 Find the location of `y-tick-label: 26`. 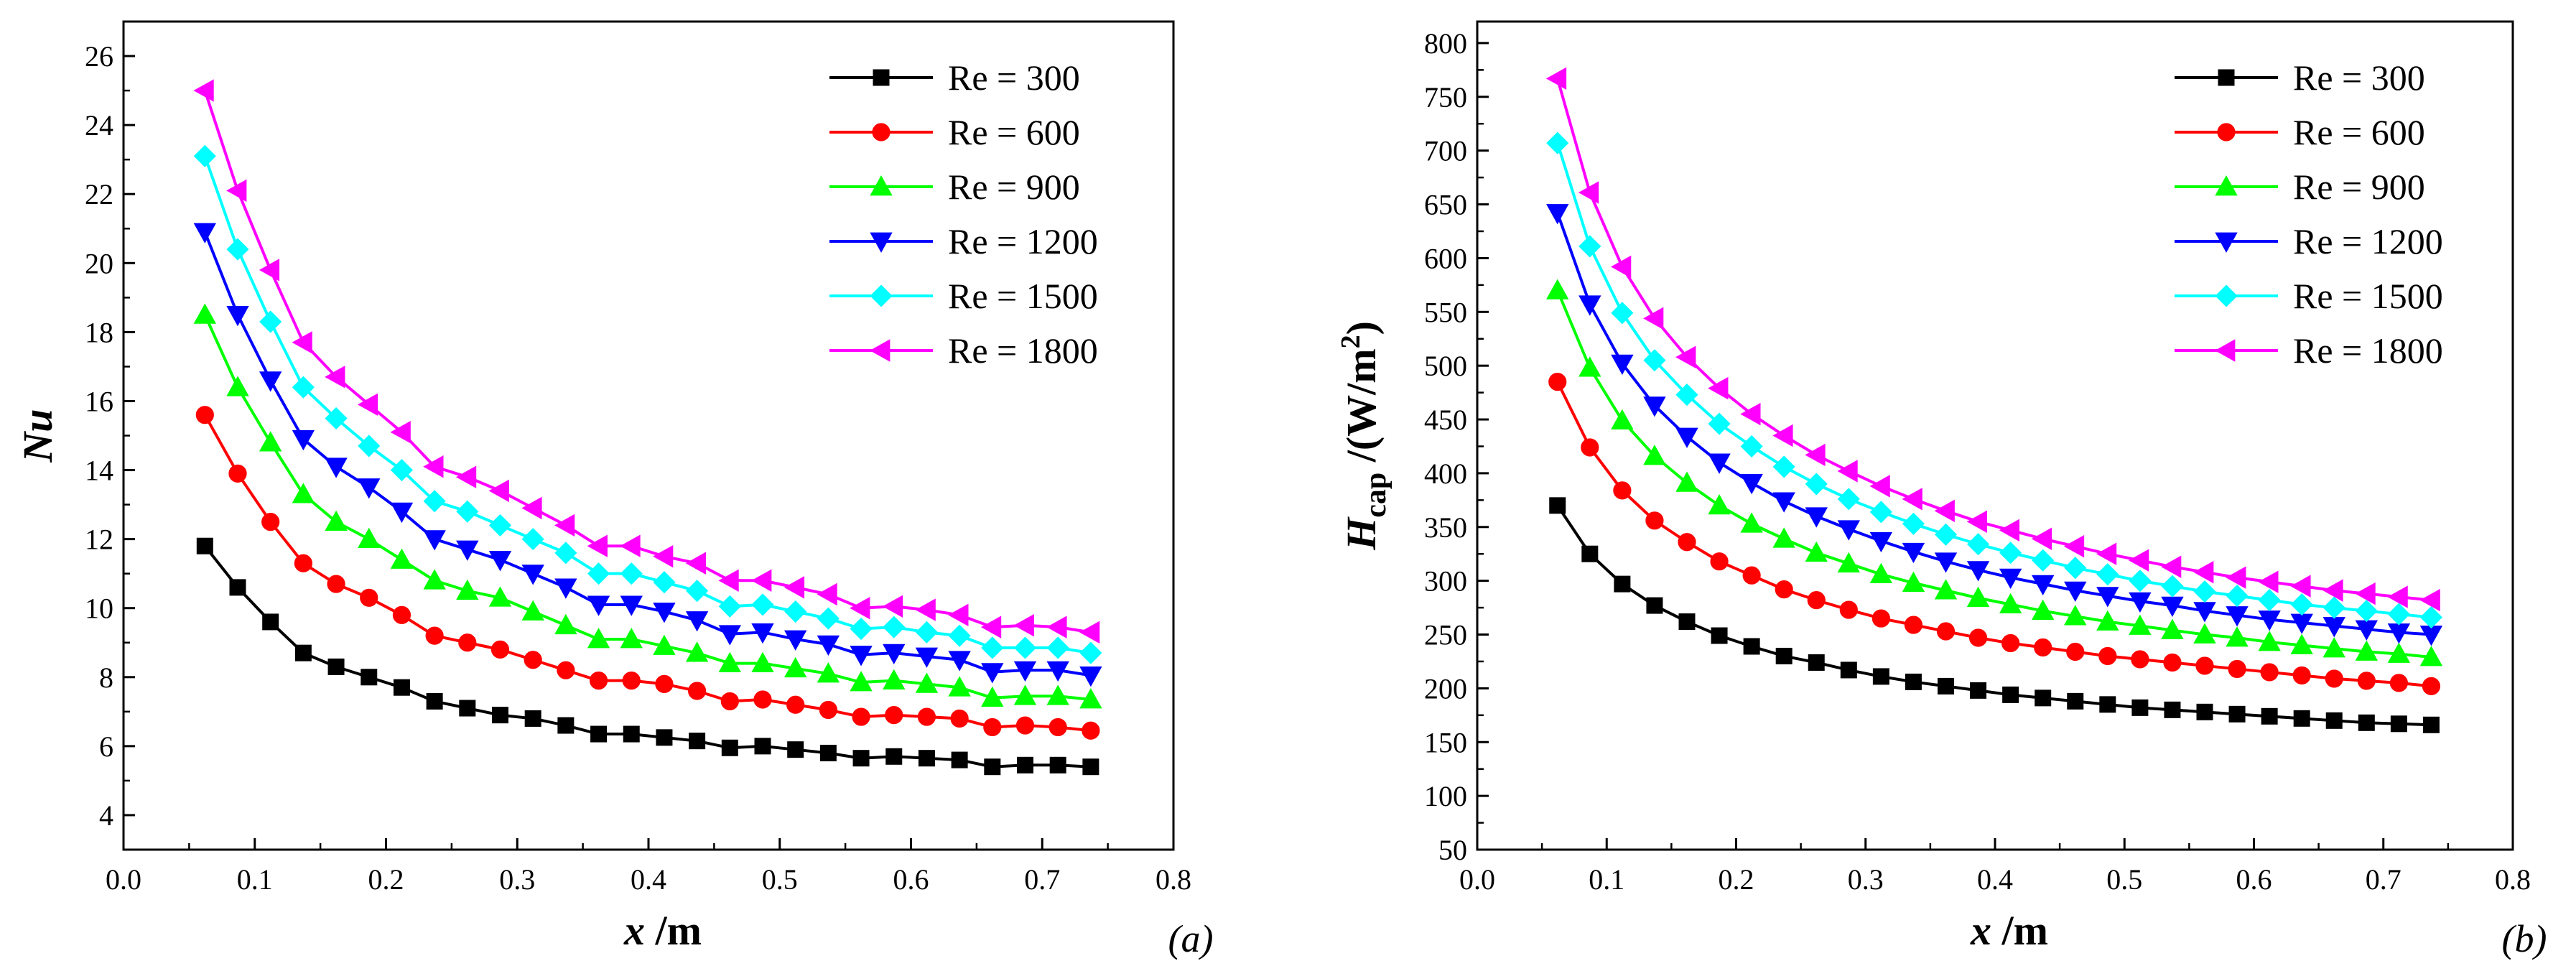

y-tick-label: 26 is located at coordinates (99, 57).